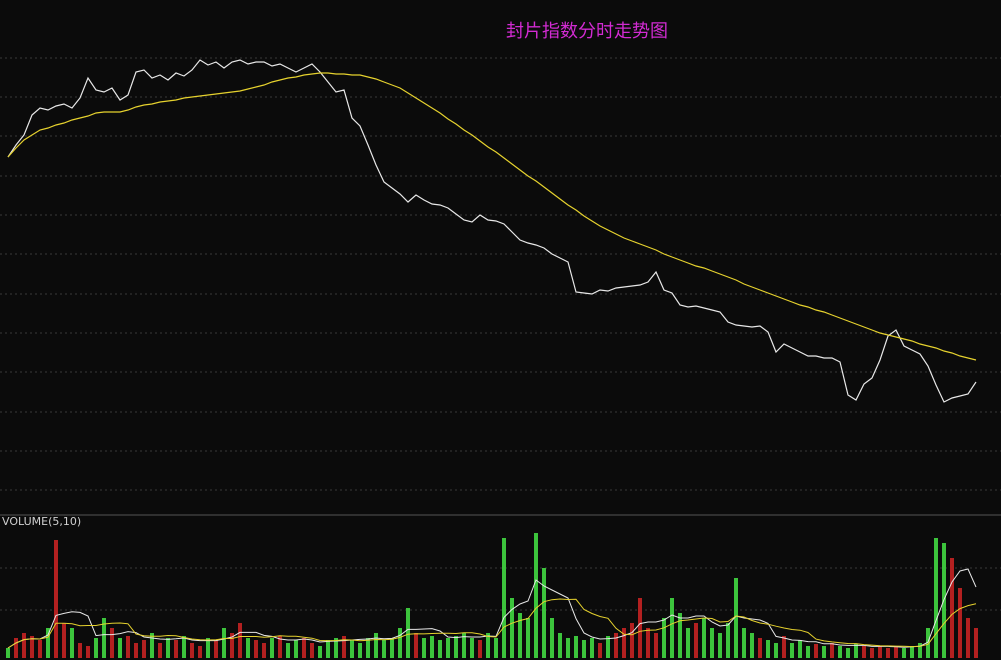  Describe the element at coordinates (41, 521) in the screenshot. I see `volume-label: VOLUME(5,10)` at that location.